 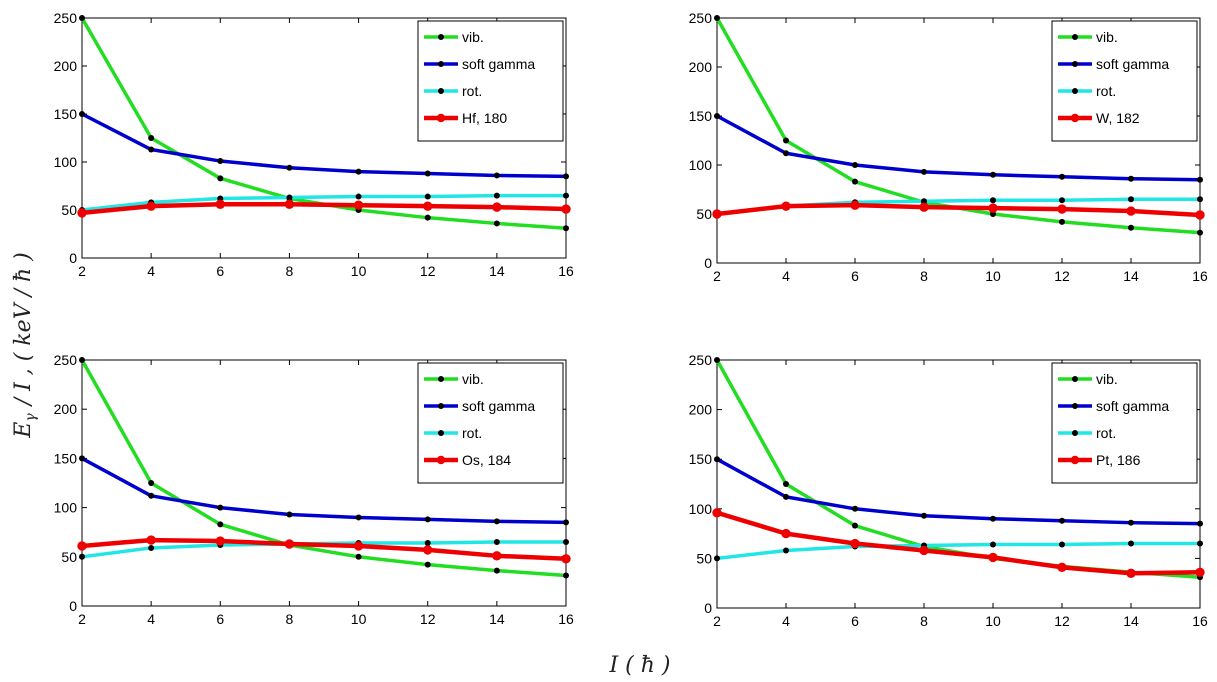 I want to click on x-tick-label: 14, so click(x=497, y=271).